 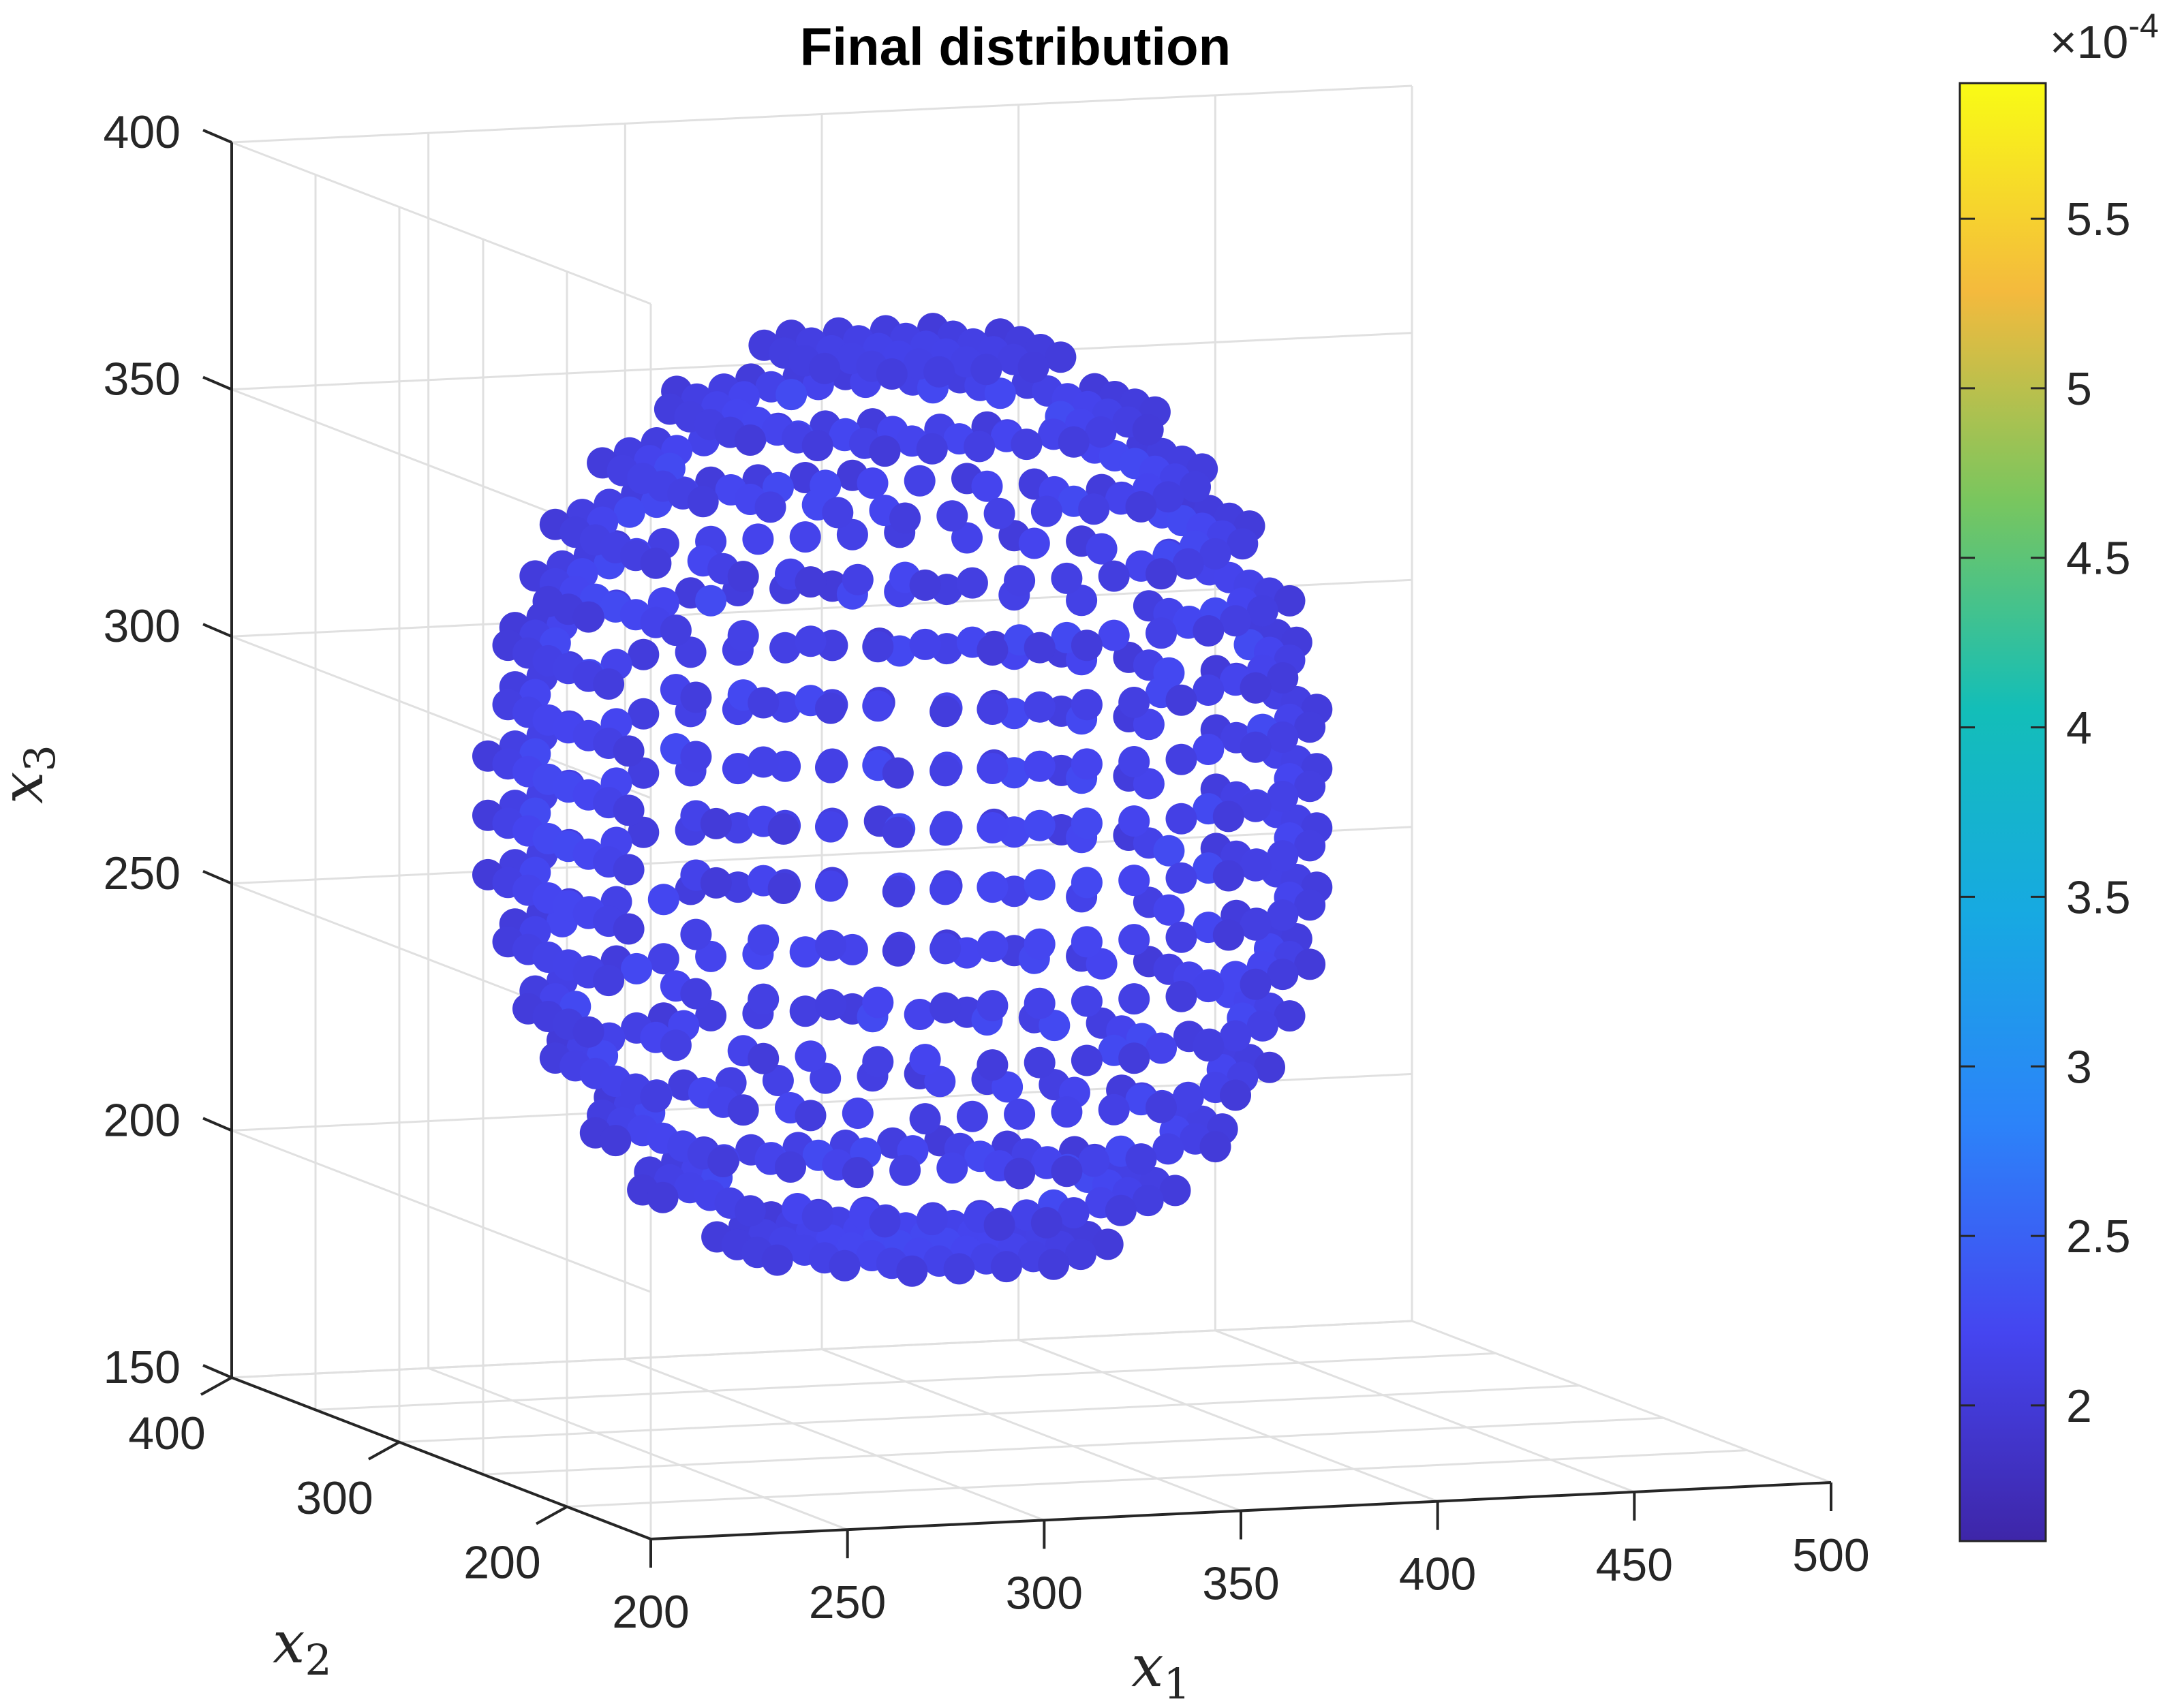 What do you see at coordinates (1160, 1670) in the screenshot?
I see `x1-axis-label: x1` at bounding box center [1160, 1670].